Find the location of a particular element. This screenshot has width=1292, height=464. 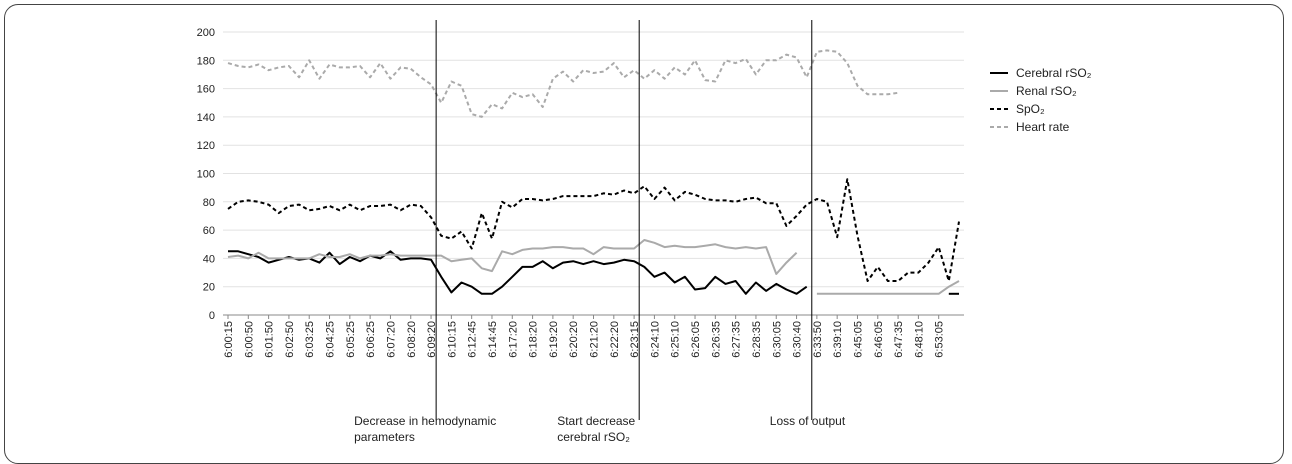

x-tick-label: 6:00:50 is located at coordinates (249, 339).